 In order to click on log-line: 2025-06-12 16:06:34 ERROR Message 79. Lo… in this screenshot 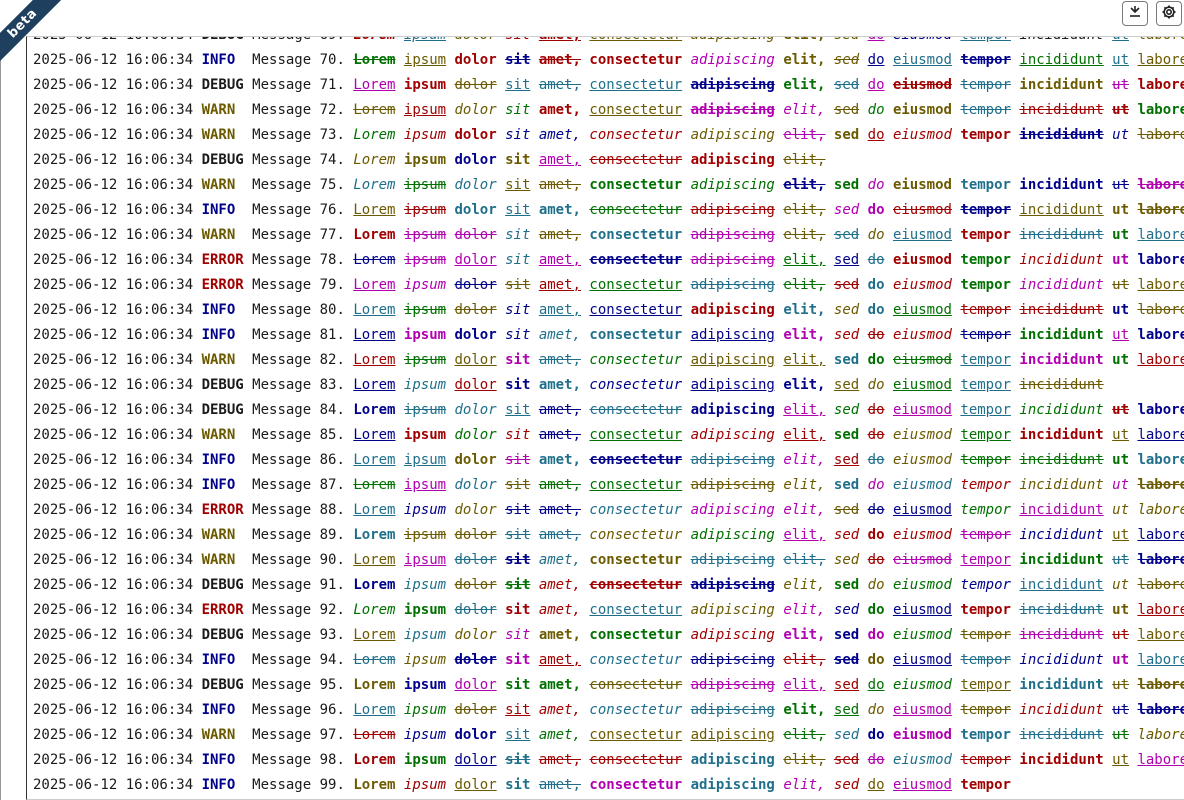, I will do `click(608, 285)`.